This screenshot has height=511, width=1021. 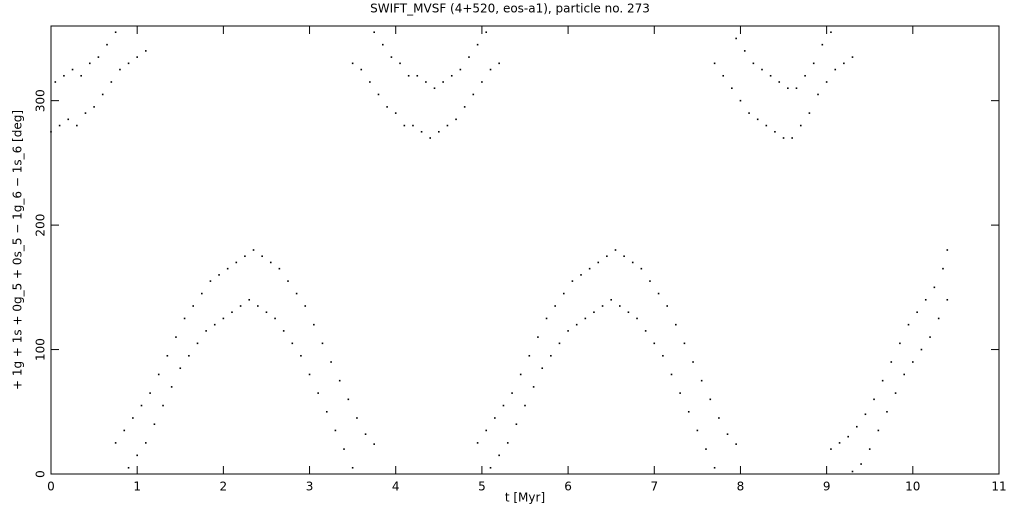 What do you see at coordinates (51, 487) in the screenshot?
I see `x-tick-label: 0` at bounding box center [51, 487].